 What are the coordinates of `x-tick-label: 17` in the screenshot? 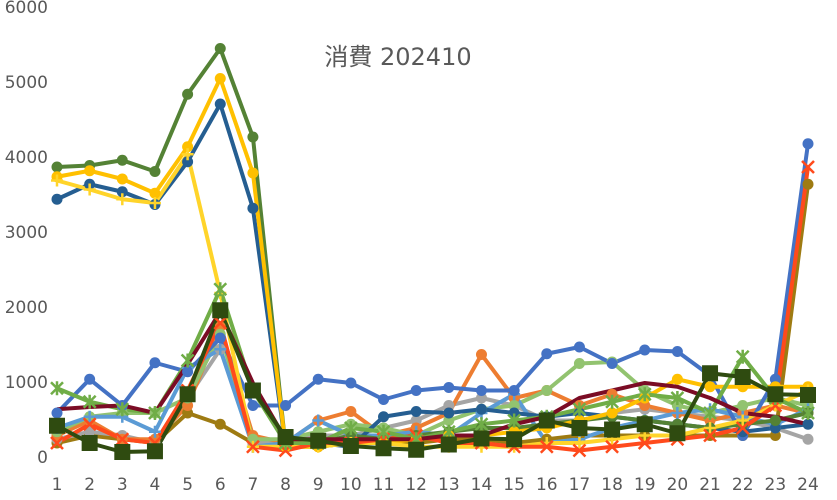 It's located at (580, 485).